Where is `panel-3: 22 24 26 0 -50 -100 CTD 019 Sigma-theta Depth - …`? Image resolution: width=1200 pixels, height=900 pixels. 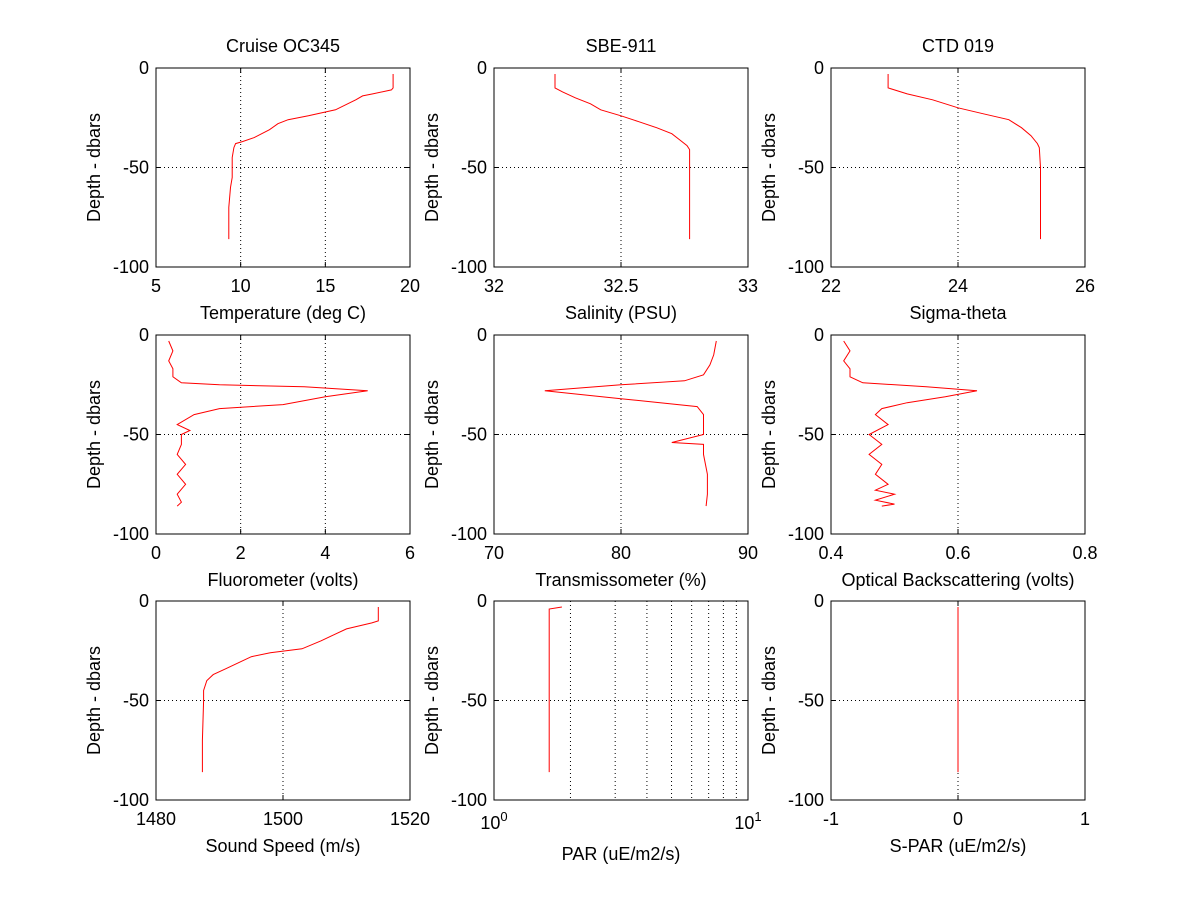 panel-3: 22 24 26 0 -50 -100 CTD 019 Sigma-theta Depth - … is located at coordinates (927, 179).